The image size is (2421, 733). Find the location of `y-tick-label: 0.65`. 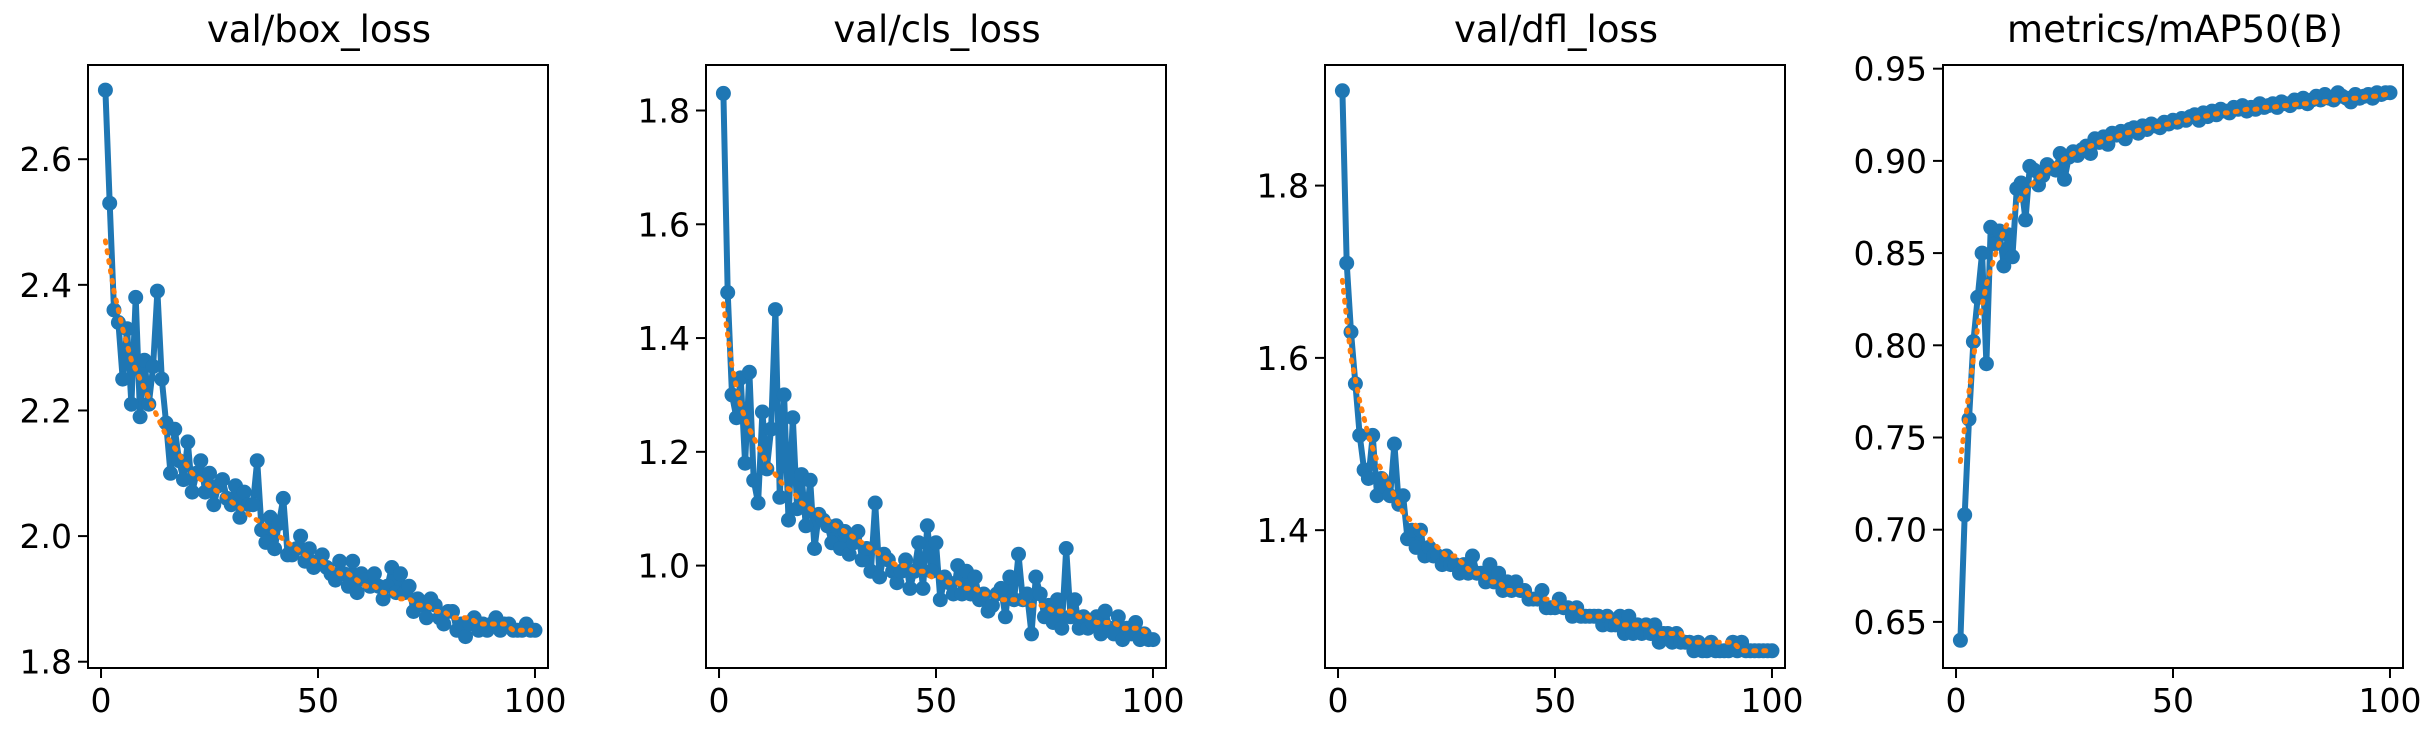

y-tick-label: 0.65 is located at coordinates (1890, 622).